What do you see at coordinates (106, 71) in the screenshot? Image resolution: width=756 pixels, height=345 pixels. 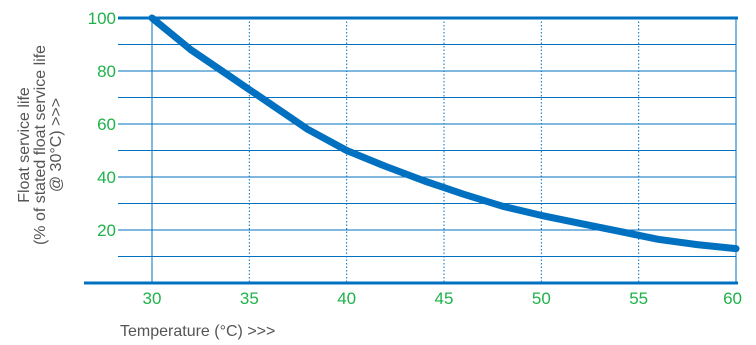 I see `y-tick-label: 80` at bounding box center [106, 71].